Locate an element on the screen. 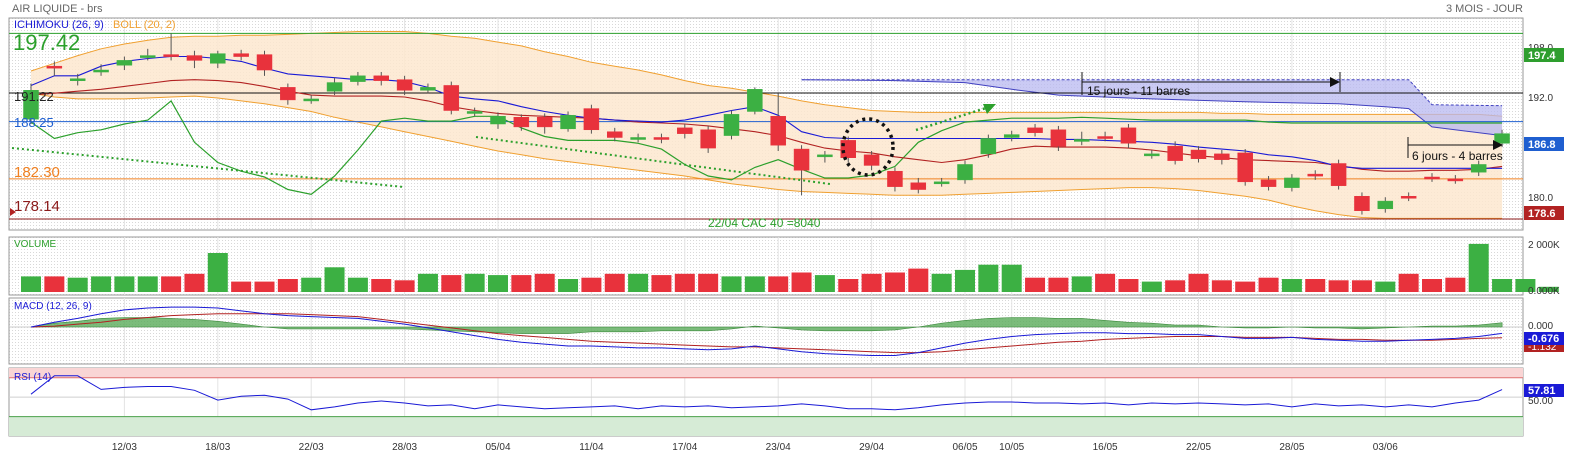  volume-tick-bottom: 0.000K is located at coordinates (1544, 291).